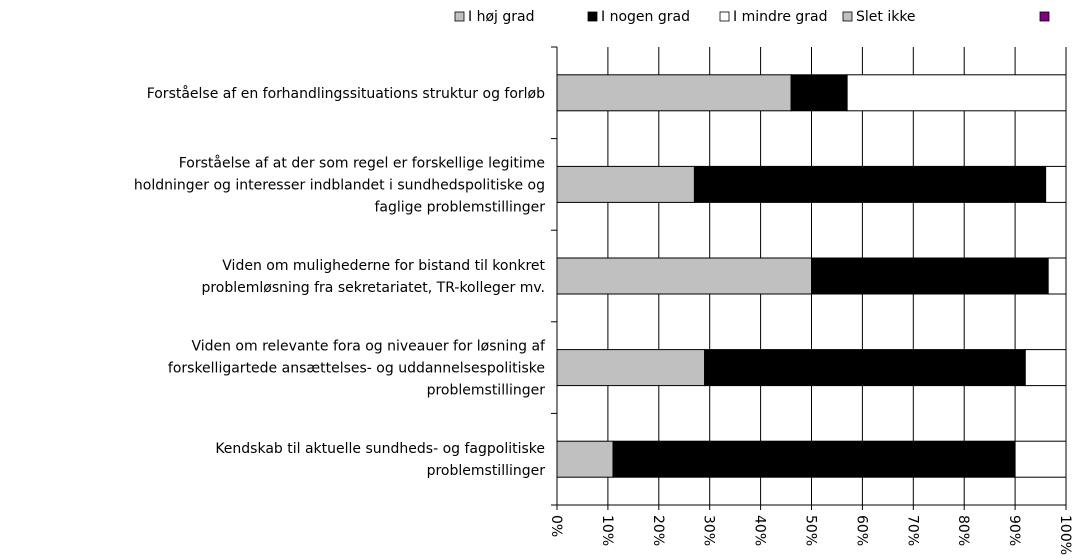 The image size is (1076, 560). I want to click on x-tick-label: 0%, so click(556, 526).